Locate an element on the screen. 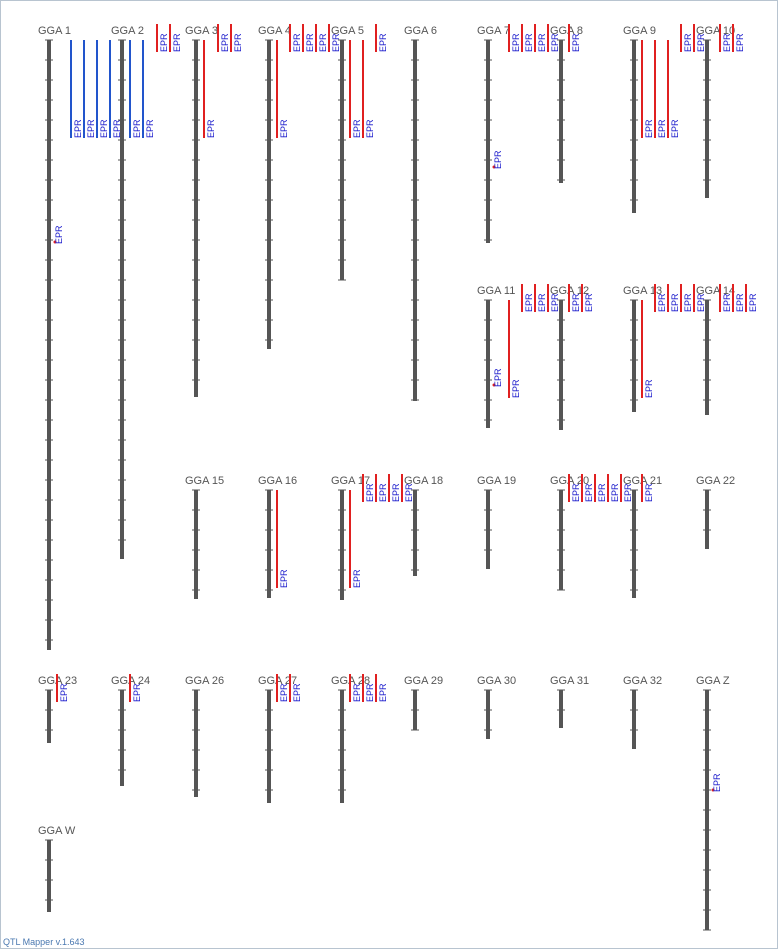 This screenshot has height=949, width=778. chromosome-label: GGA 32 is located at coordinates (642, 681).